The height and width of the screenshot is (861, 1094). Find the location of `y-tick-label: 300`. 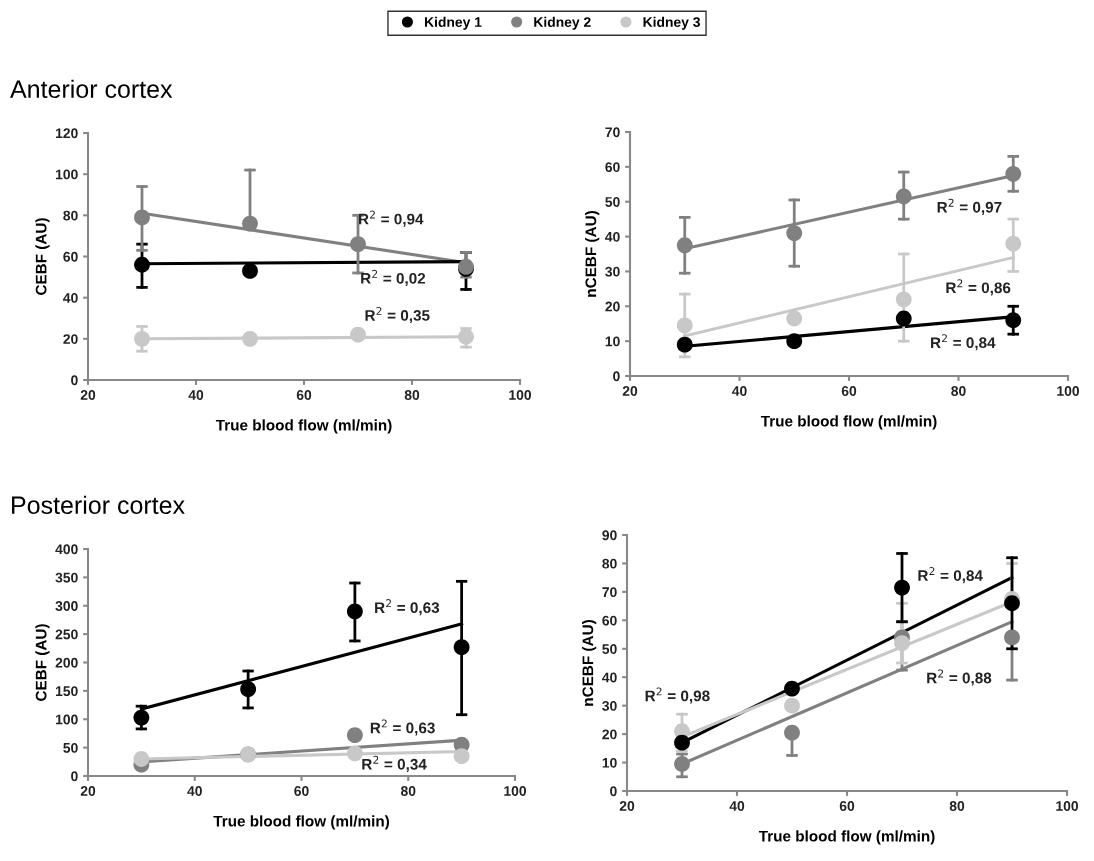

y-tick-label: 300 is located at coordinates (66, 606).